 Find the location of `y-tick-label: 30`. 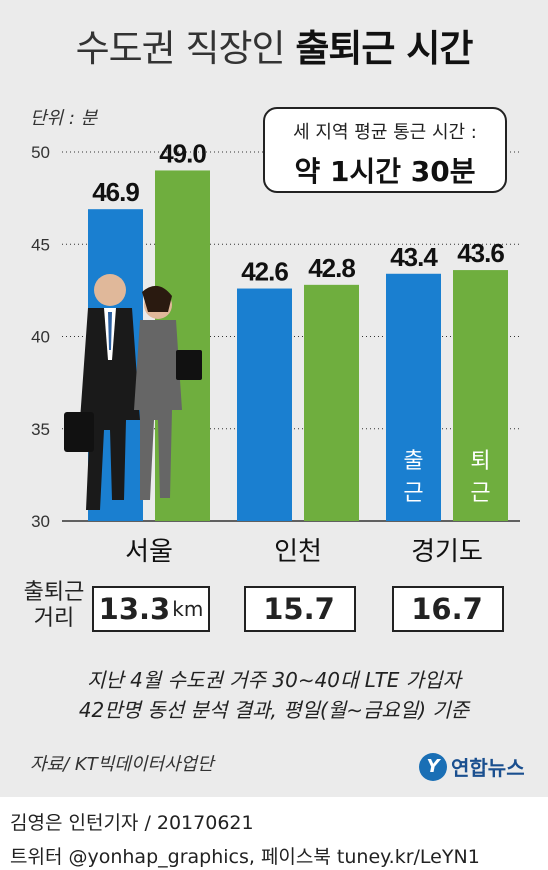

y-tick-label: 30 is located at coordinates (40, 521).